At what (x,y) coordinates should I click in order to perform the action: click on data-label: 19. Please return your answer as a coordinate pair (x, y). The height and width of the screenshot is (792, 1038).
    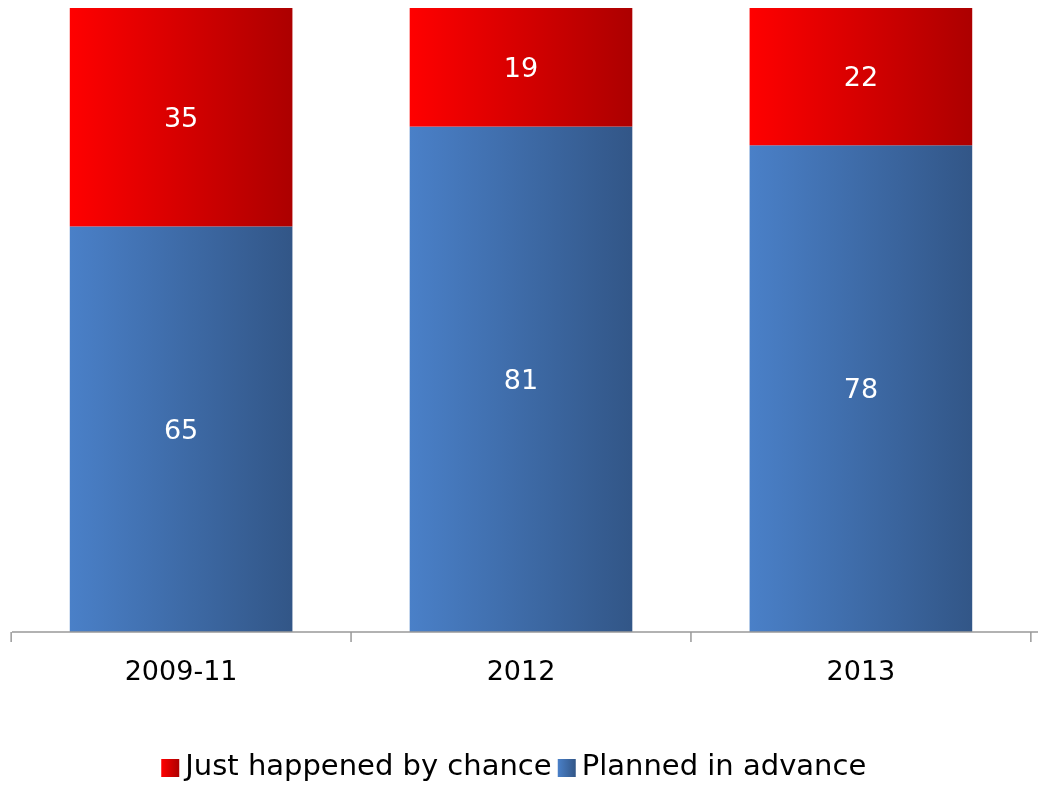
    Looking at the image, I should click on (521, 67).